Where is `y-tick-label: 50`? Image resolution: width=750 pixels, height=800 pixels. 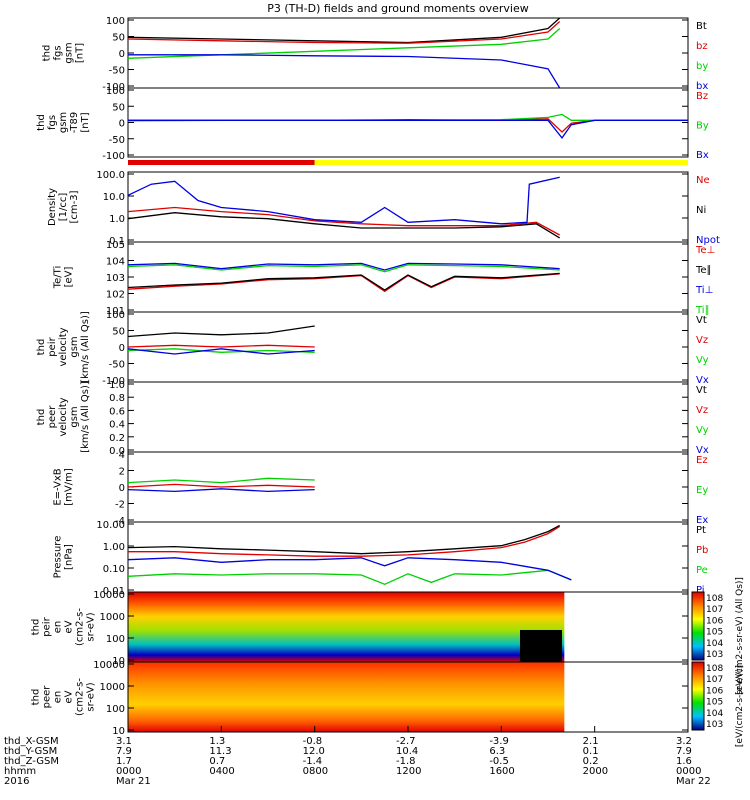
y-tick-label: 50 is located at coordinates (118, 332).